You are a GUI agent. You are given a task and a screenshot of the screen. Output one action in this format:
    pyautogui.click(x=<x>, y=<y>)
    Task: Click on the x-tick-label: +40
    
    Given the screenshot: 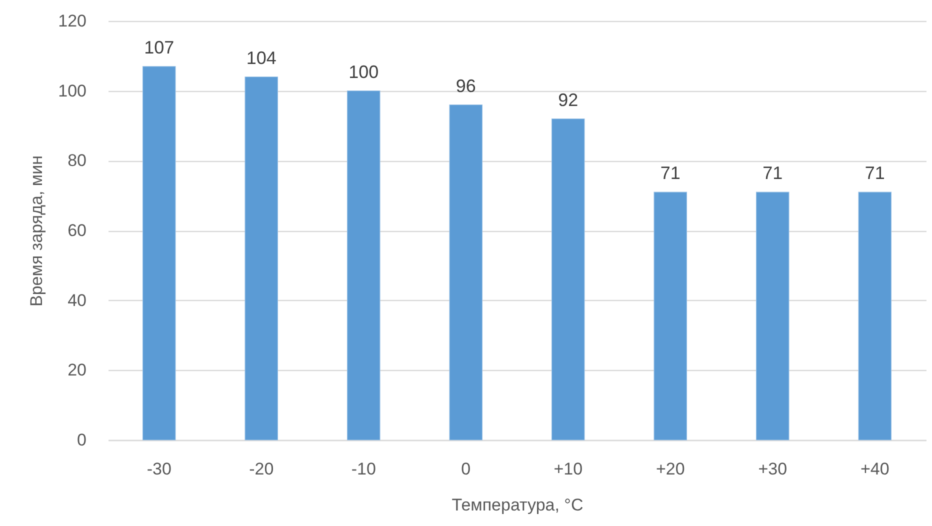 What is the action you would take?
    pyautogui.click(x=875, y=469)
    